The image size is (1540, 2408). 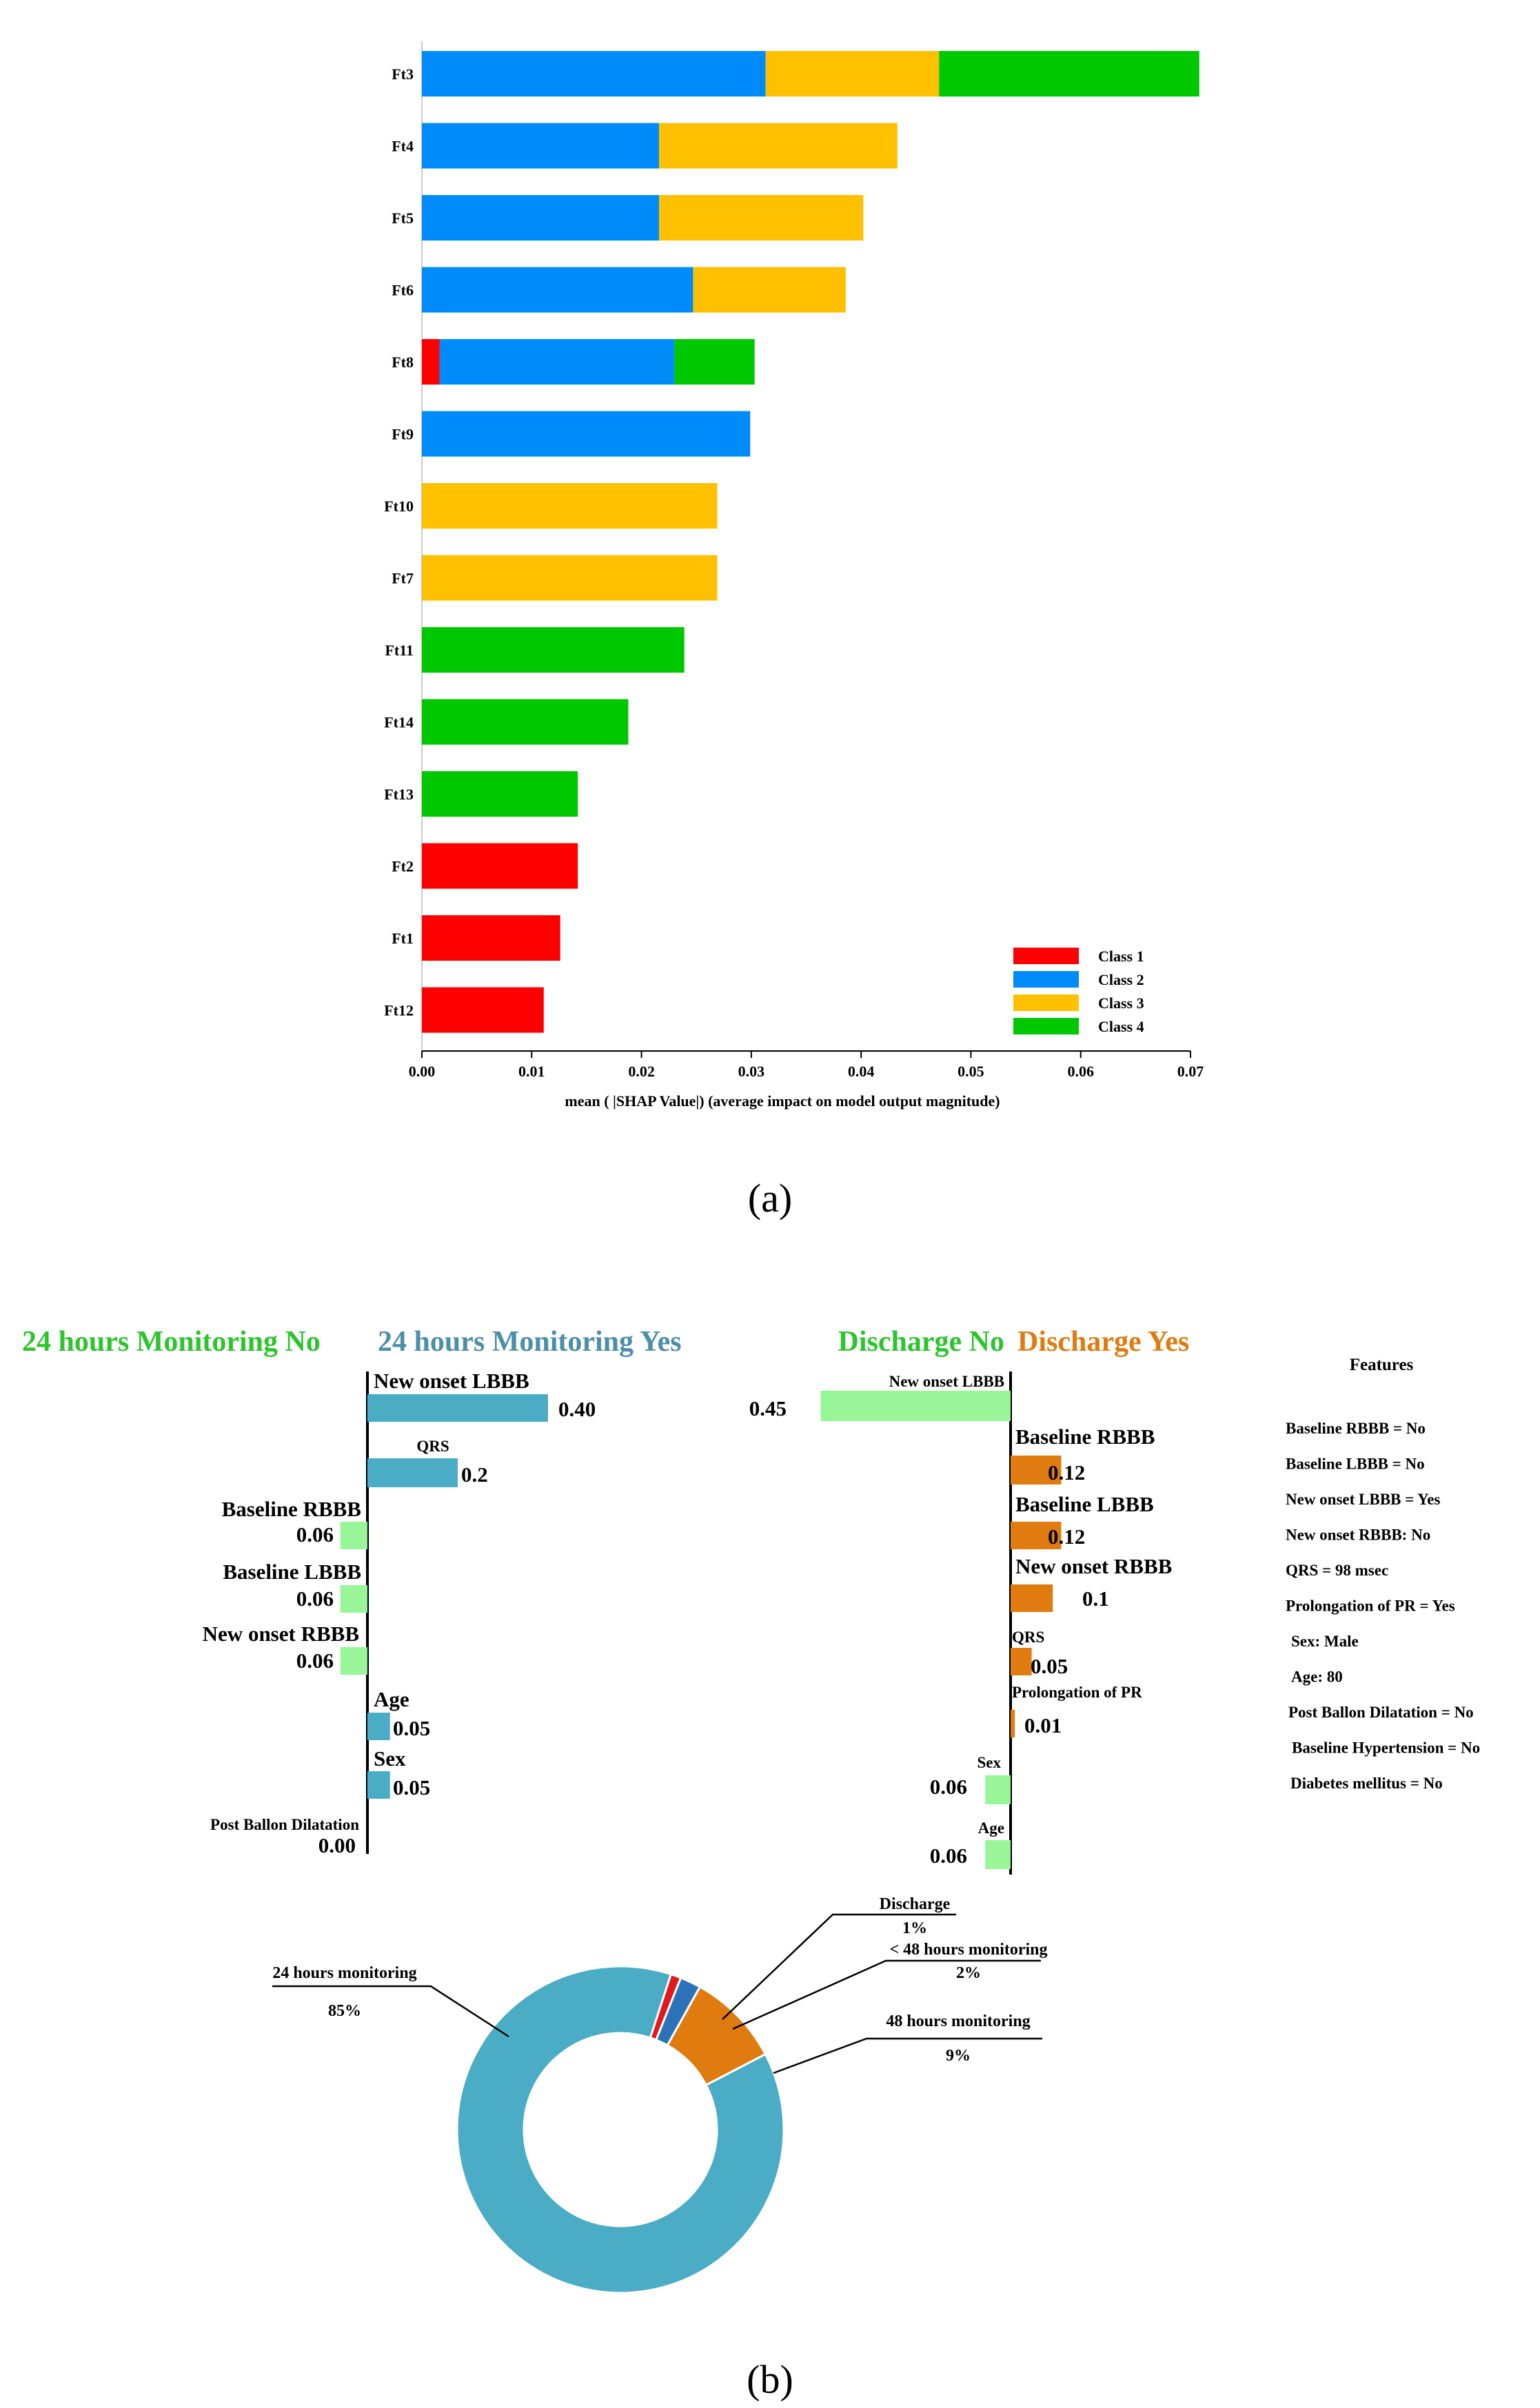 What do you see at coordinates (1080, 1072) in the screenshot?
I see `x-tick-label: 0.06` at bounding box center [1080, 1072].